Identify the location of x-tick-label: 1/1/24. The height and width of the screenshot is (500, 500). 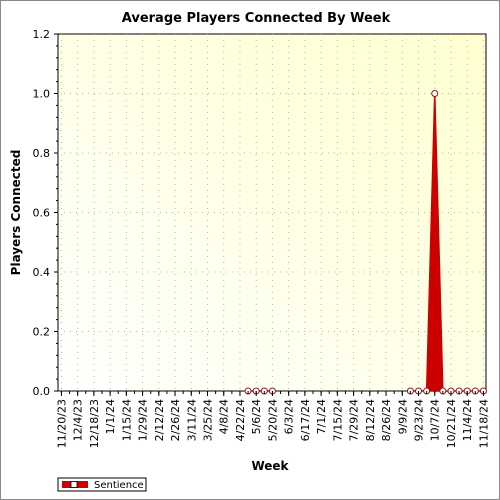
(110, 416).